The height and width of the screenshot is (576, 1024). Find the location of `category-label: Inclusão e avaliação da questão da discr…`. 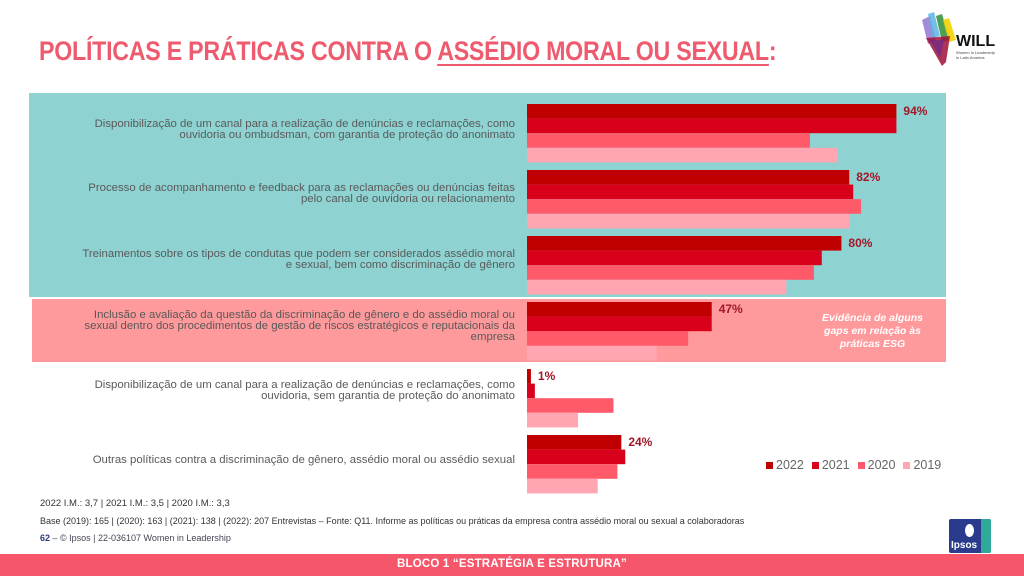

category-label: Inclusão e avaliação da questão da discr… is located at coordinates (299, 326).